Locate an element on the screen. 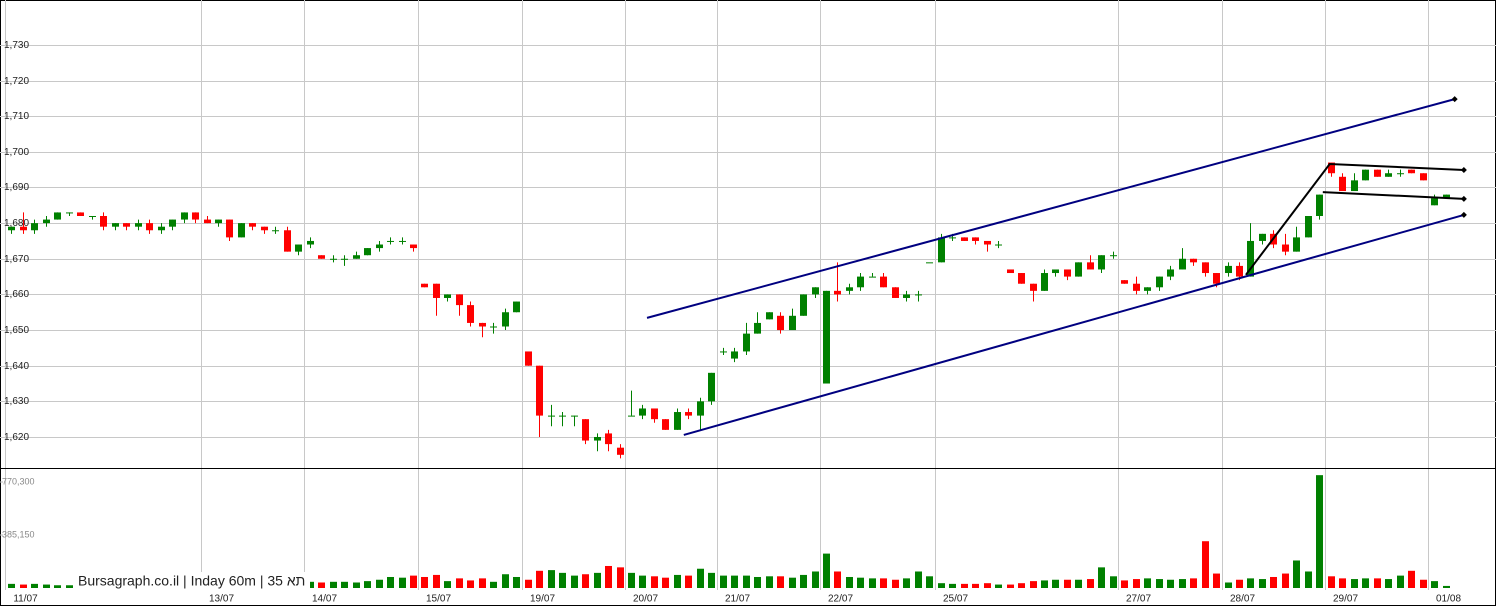 This screenshot has width=1496, height=606. x-tick-label: 13/07 is located at coordinates (221, 599).